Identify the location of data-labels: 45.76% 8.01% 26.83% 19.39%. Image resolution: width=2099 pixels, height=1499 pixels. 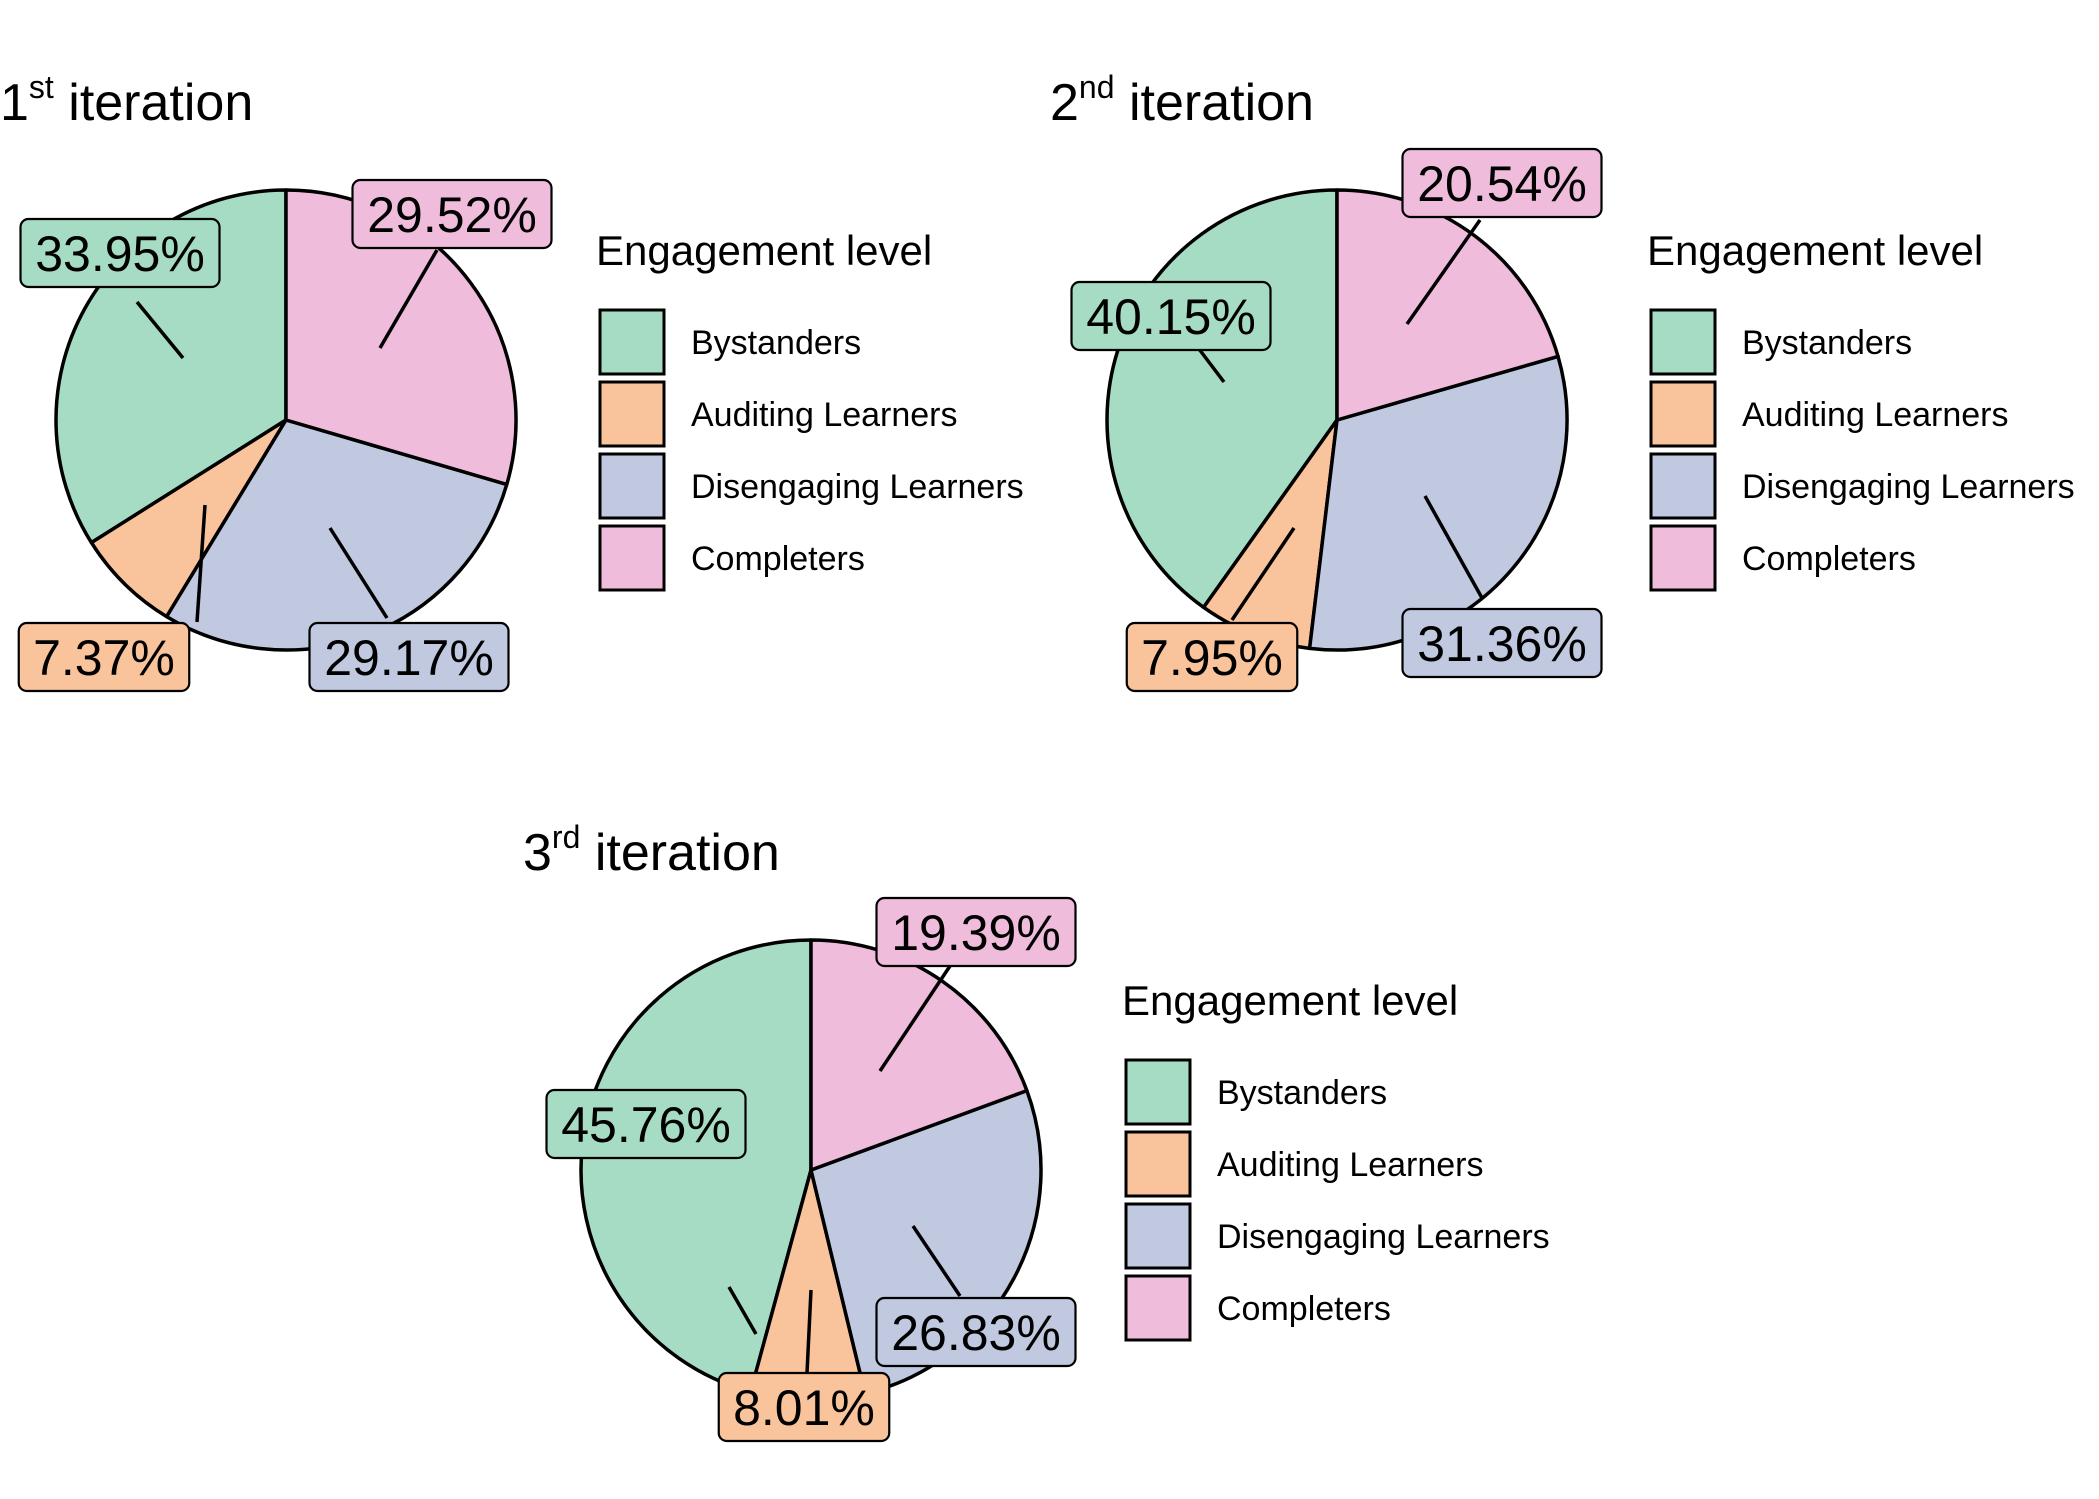
(811, 1169).